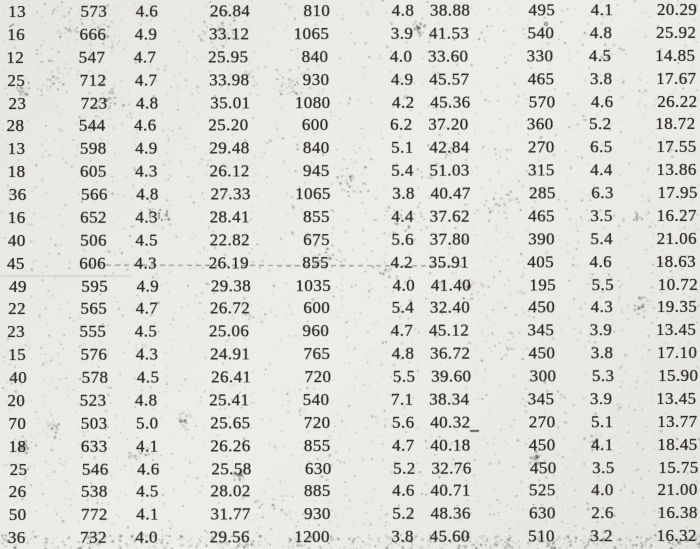 The image size is (700, 549). I want to click on table-cell: 25.41, so click(229, 400).